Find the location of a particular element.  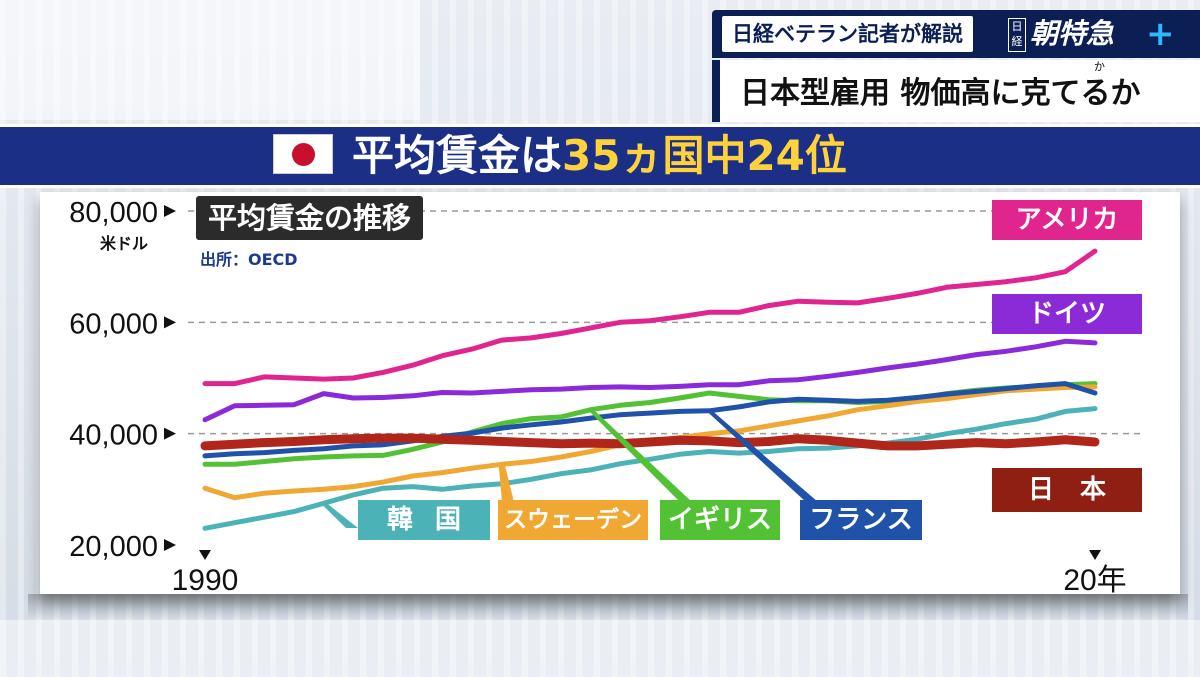

chart-source: 出所：OECD is located at coordinates (249, 259).